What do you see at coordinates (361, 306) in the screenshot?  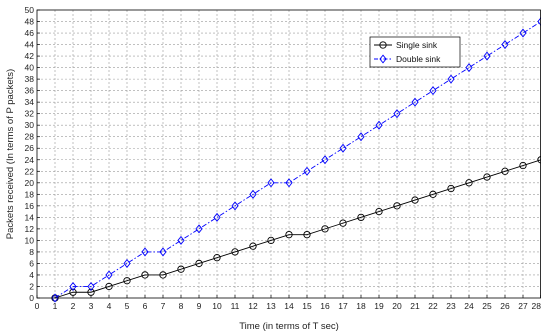 I see `x-tick-label: 18` at bounding box center [361, 306].